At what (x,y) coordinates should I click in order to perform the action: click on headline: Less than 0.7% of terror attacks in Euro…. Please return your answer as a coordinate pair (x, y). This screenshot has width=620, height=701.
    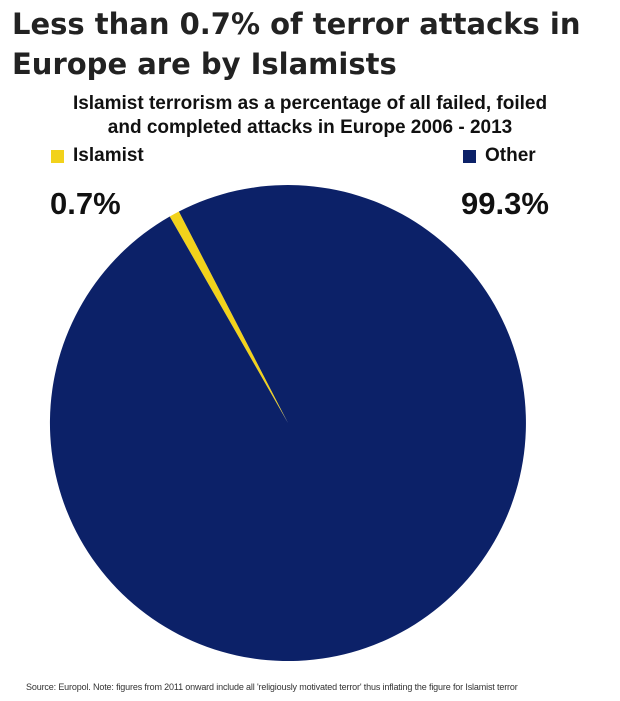
    Looking at the image, I should click on (312, 44).